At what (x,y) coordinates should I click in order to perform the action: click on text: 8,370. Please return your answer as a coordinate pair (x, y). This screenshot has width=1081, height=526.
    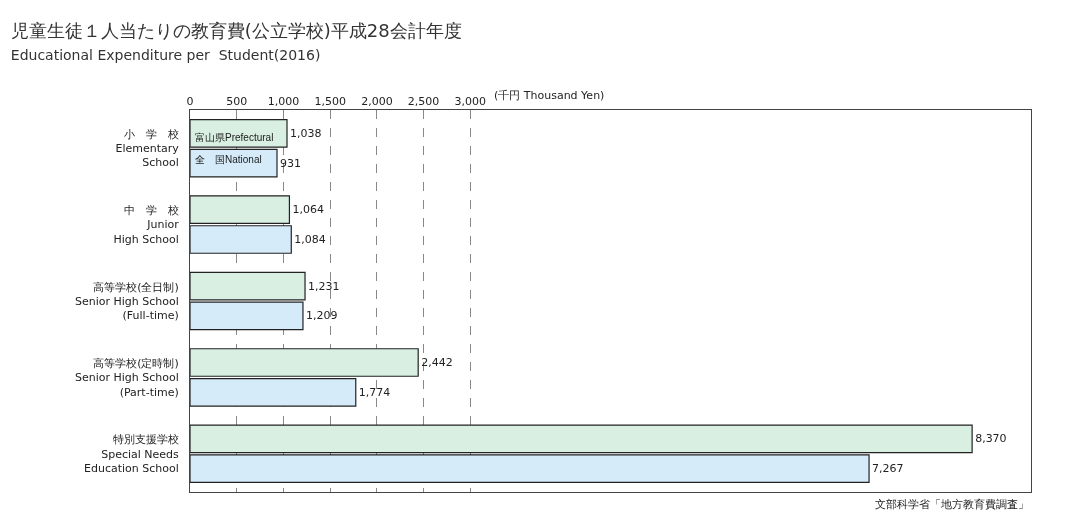
    Looking at the image, I should click on (991, 439).